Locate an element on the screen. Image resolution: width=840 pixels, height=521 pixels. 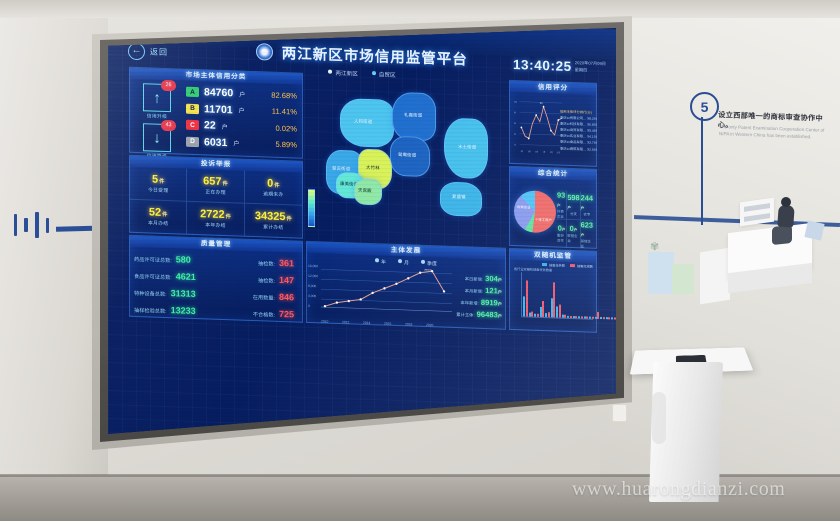
district-map: 人和街道 礼嘉街道 鸳鸯街道 翠云街道 大竹林 康美街道 天宫殿 水土街道 is located at coordinates (405, 158).